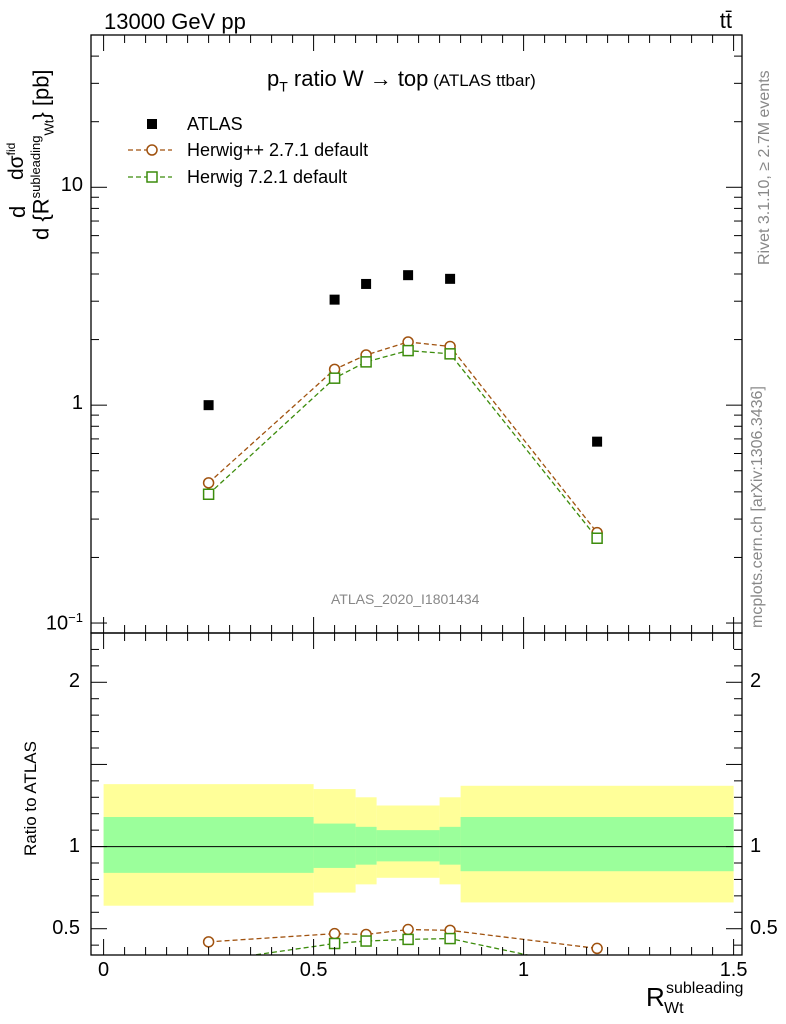  I want to click on rivet-info: Rivet 3.1.10, ≥ 2.7M events, so click(764, 167).